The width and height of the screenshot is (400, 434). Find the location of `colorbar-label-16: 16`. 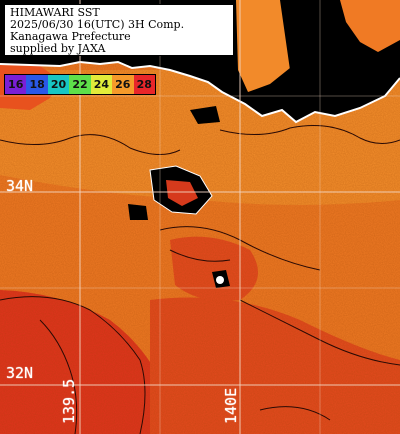

colorbar-label-16: 16 is located at coordinates (16, 84).